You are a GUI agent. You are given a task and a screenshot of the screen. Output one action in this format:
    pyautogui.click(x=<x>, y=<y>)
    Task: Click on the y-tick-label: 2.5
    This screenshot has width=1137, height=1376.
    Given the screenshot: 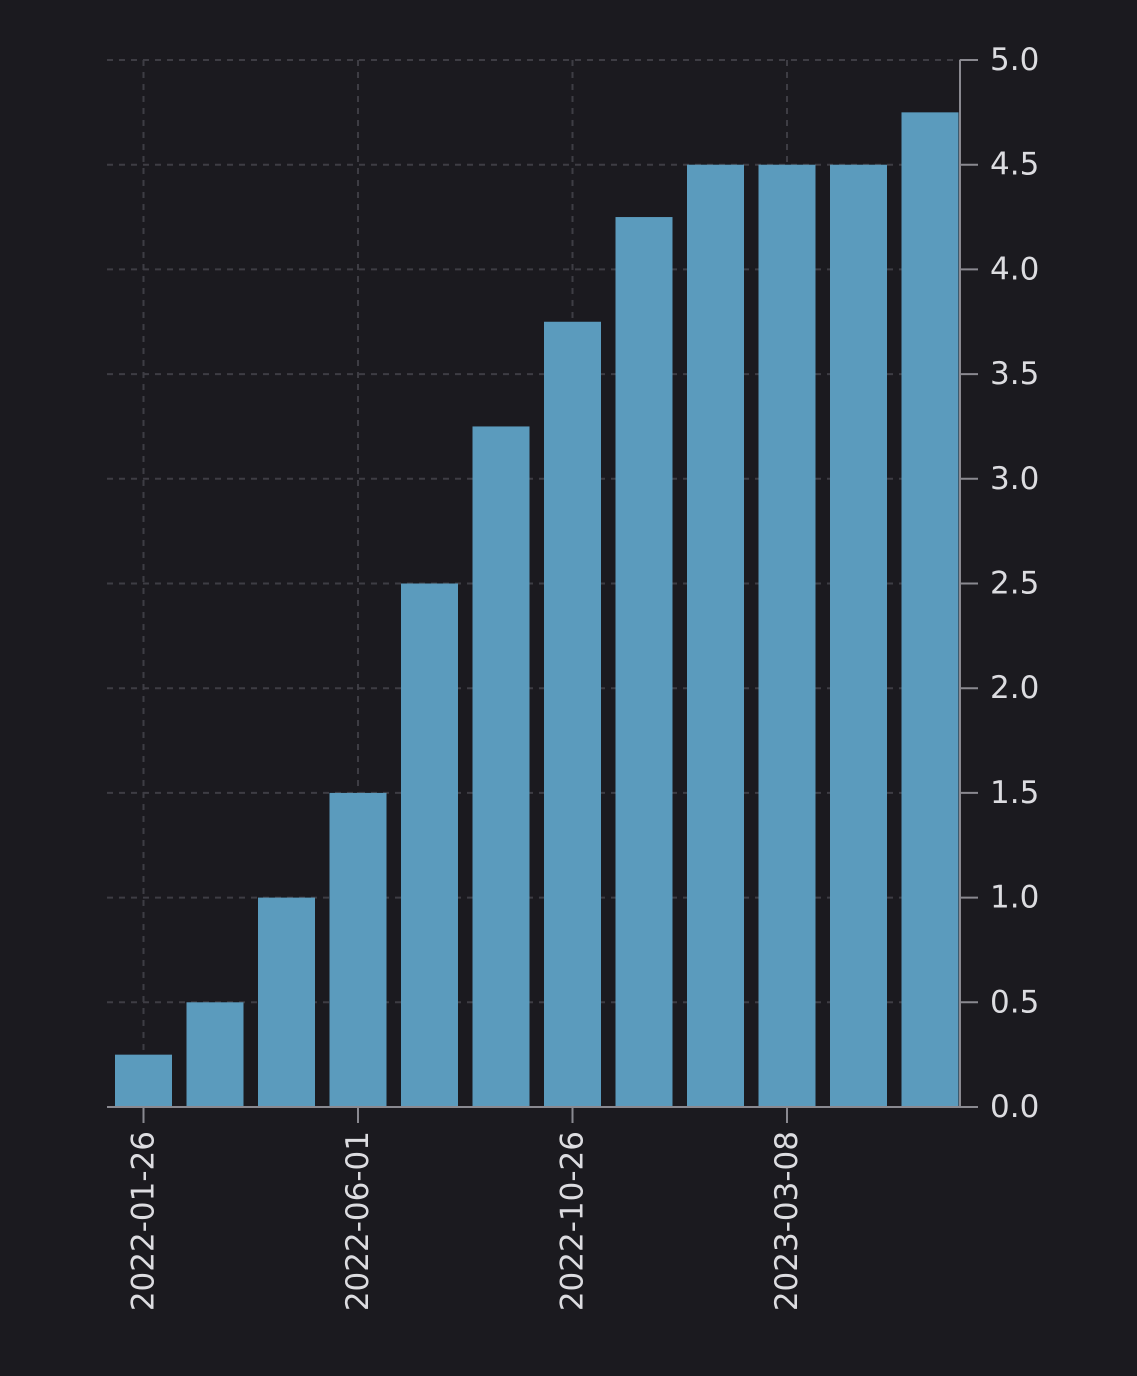 What is the action you would take?
    pyautogui.click(x=1014, y=584)
    